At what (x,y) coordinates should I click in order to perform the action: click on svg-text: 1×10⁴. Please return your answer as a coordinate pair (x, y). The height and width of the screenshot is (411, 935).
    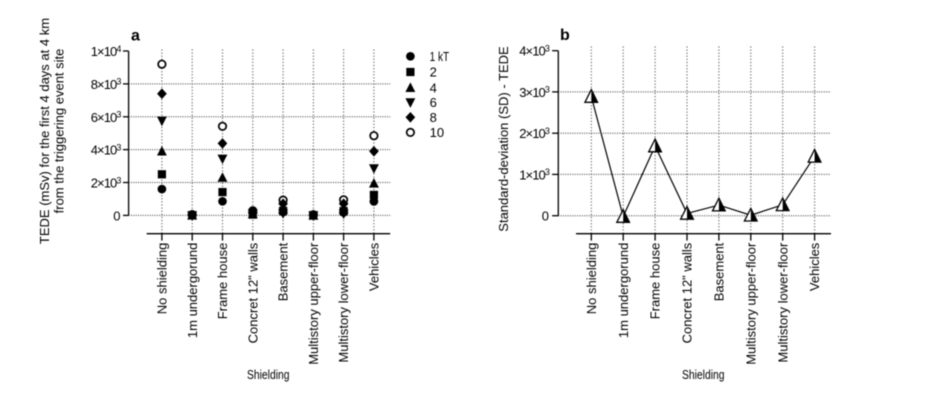
    Looking at the image, I should click on (106, 51).